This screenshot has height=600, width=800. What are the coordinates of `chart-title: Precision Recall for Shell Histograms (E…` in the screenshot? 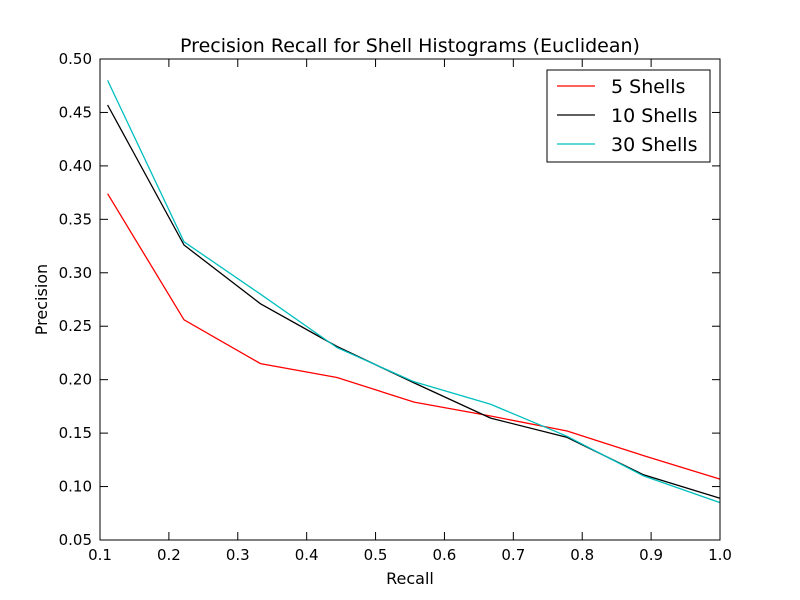 It's located at (410, 46).